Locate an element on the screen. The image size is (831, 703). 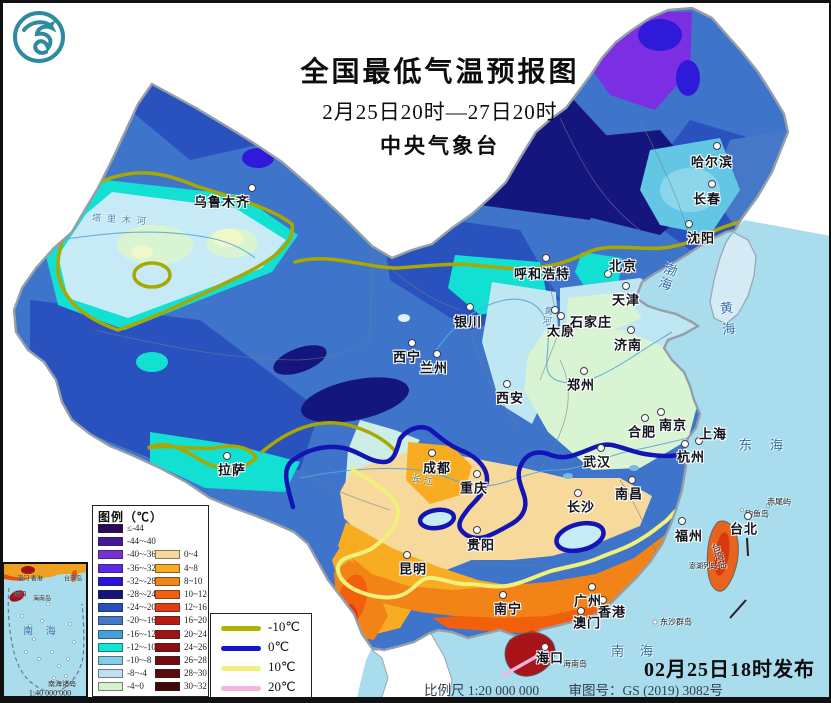
legend-range-label: 0~4 is located at coordinates (191, 554).